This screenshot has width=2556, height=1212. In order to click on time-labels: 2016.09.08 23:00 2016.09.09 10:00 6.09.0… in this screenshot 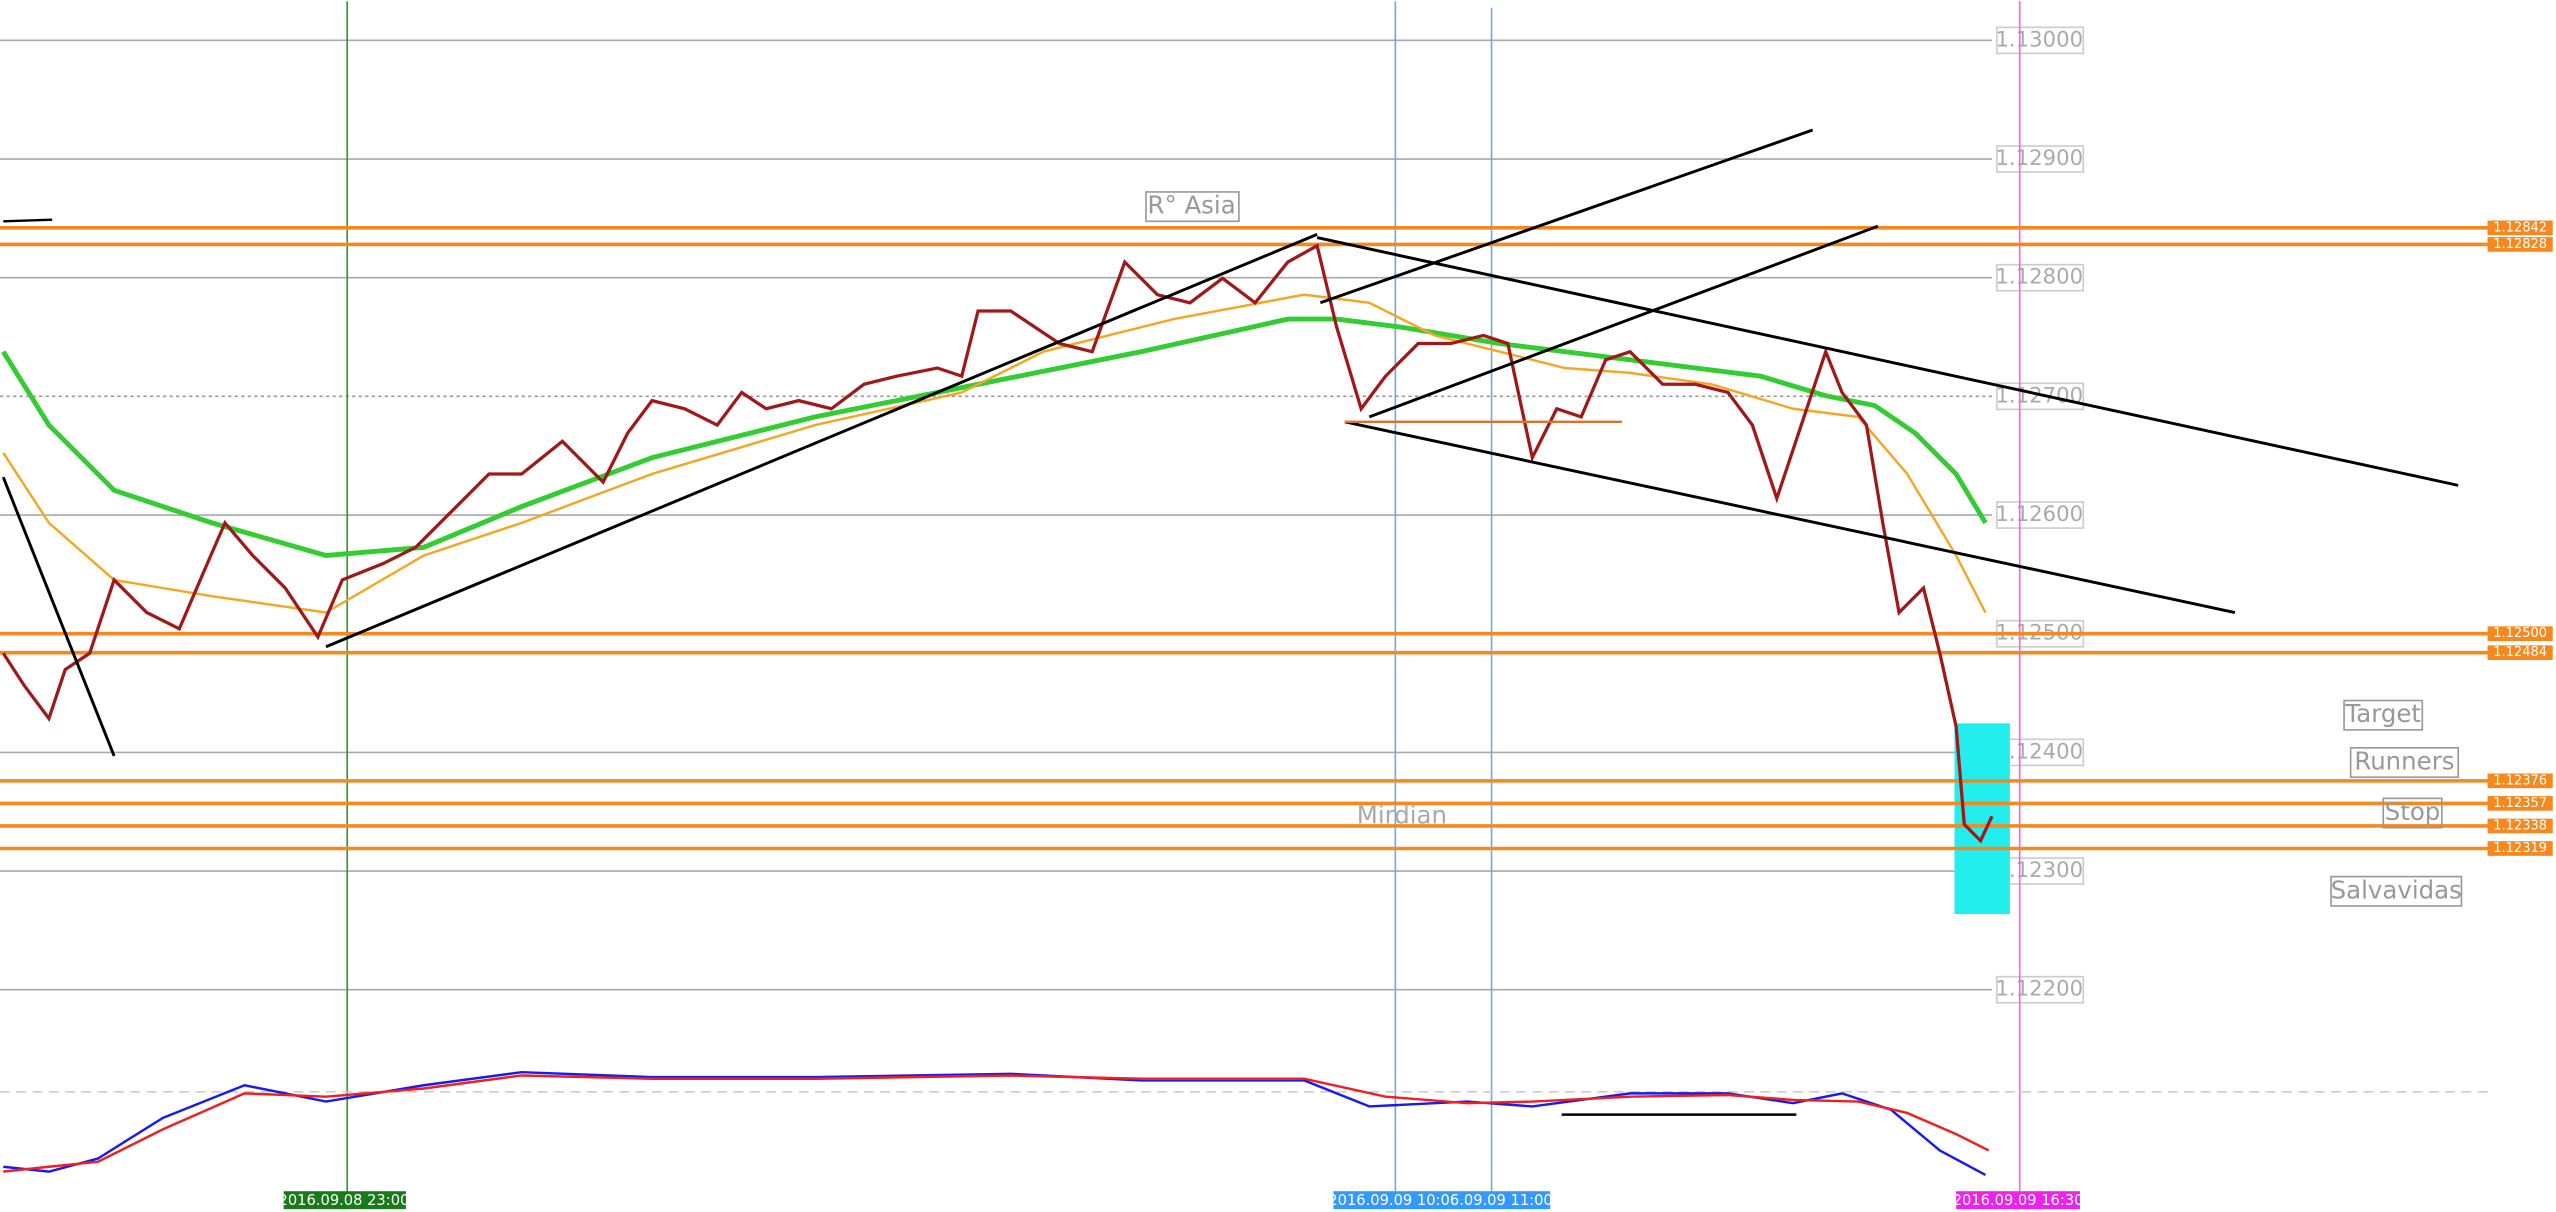, I will do `click(1181, 1200)`.